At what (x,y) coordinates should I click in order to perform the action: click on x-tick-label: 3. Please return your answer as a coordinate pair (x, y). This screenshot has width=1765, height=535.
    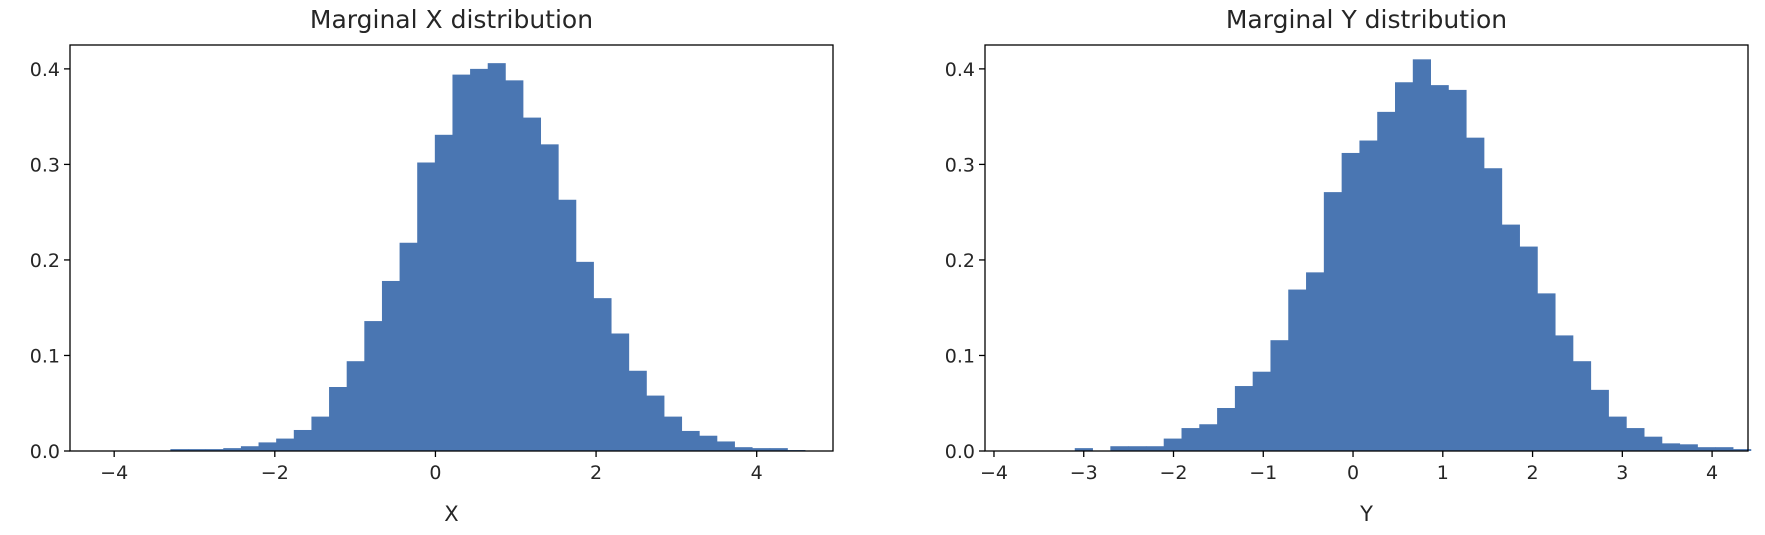
    Looking at the image, I should click on (1622, 473).